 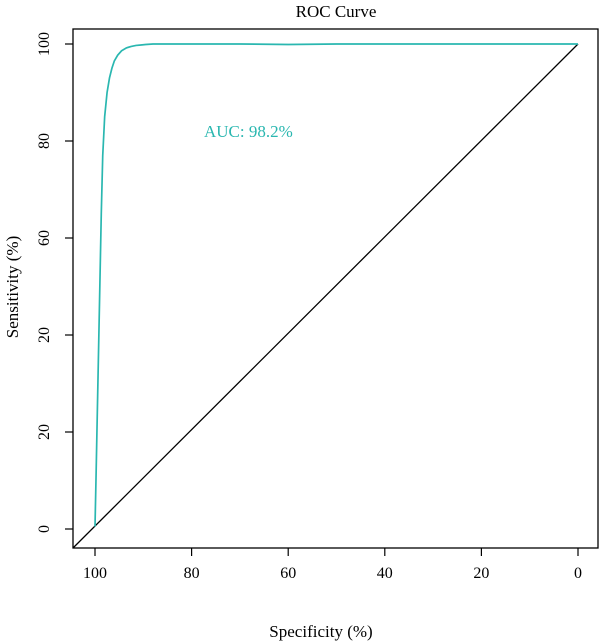 What do you see at coordinates (481, 573) in the screenshot?
I see `x-tick-label: 20` at bounding box center [481, 573].